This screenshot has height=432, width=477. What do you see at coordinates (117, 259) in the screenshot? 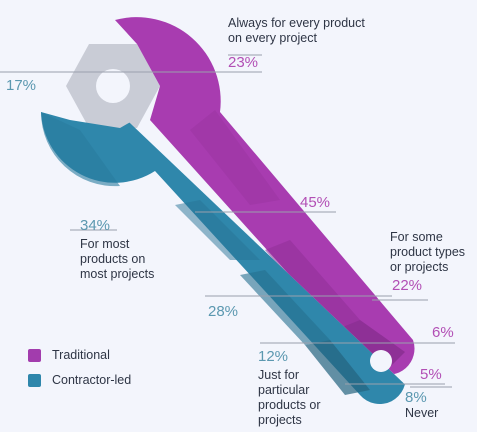
I see `label-most: For most products on most projects` at bounding box center [117, 259].